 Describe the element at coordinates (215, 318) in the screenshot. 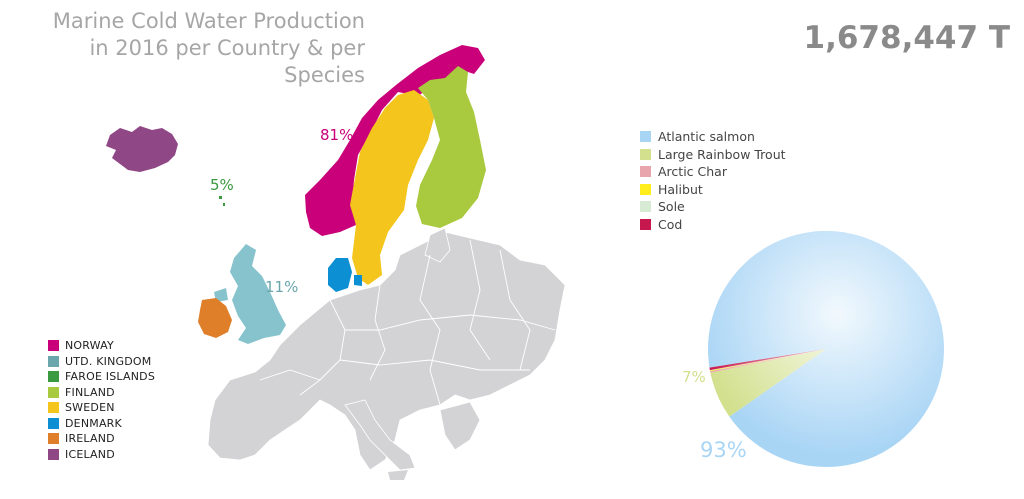

I see `ireland-shape` at that location.